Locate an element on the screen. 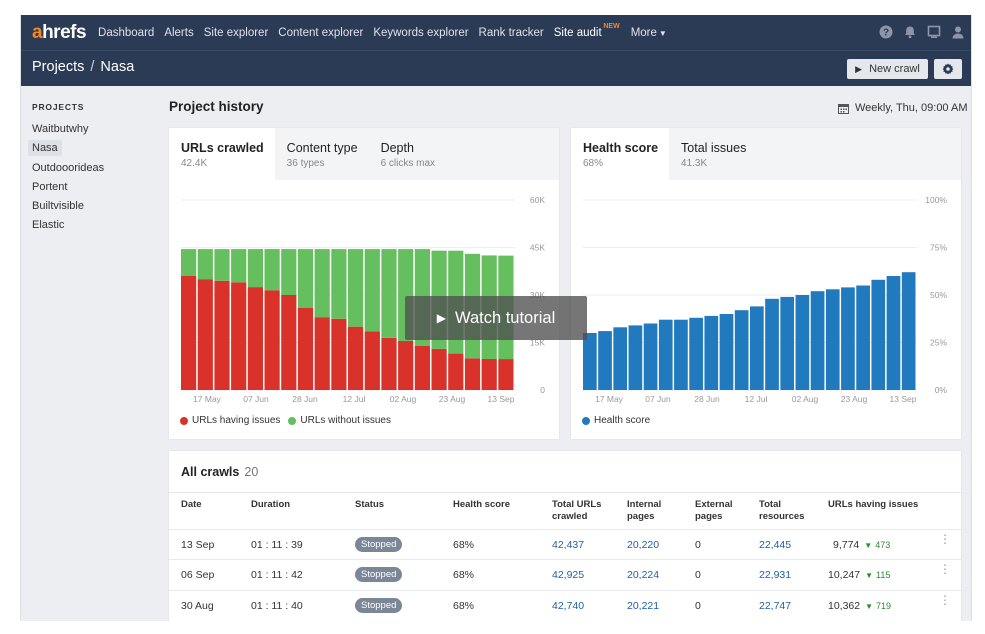  col-header-total-resources: Total resources is located at coordinates (781, 511).